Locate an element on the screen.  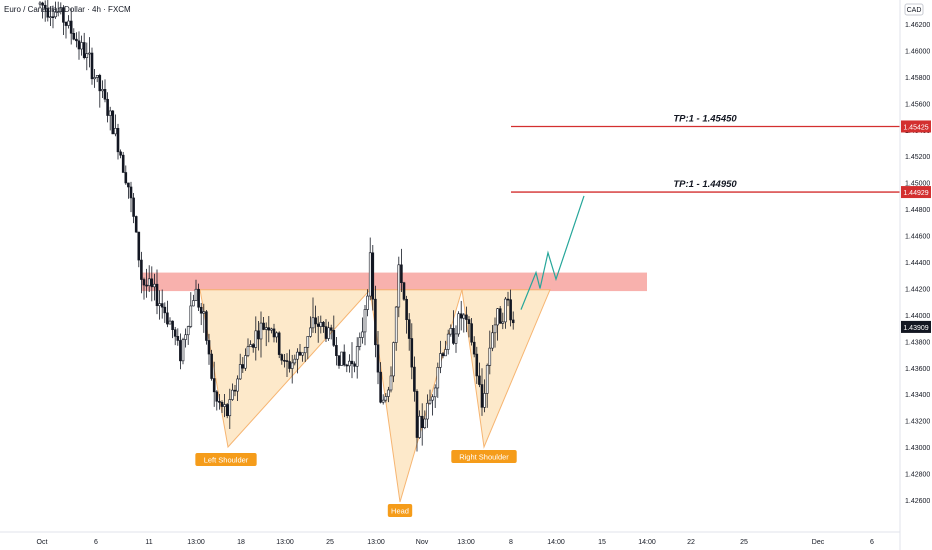
time-tick-label: 14:00 is located at coordinates (556, 542).